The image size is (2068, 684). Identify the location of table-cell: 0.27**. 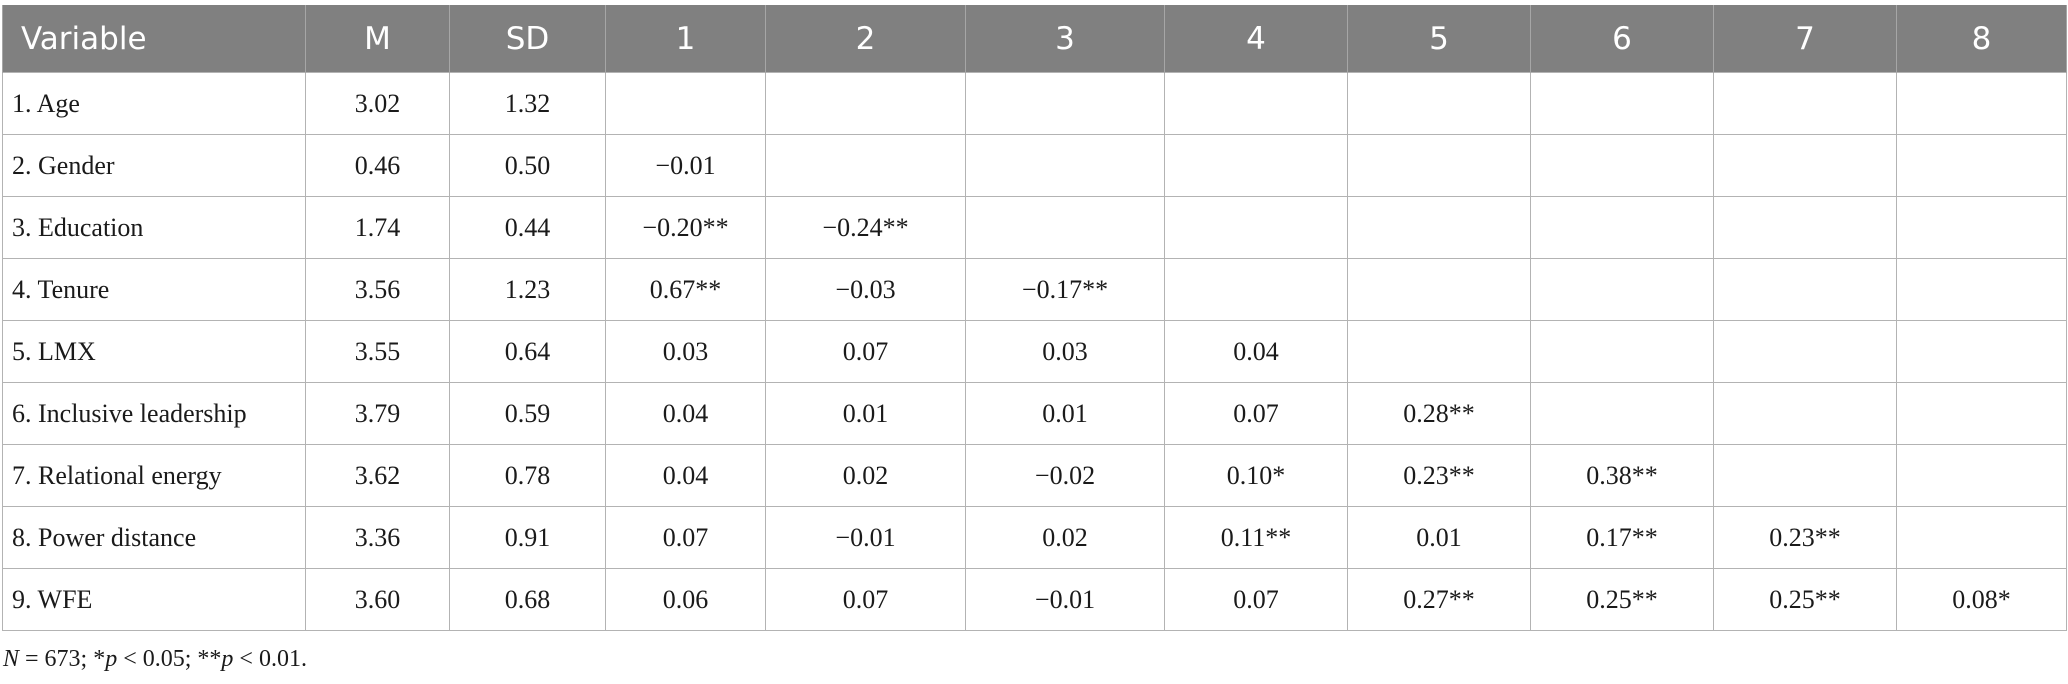
(1439, 599).